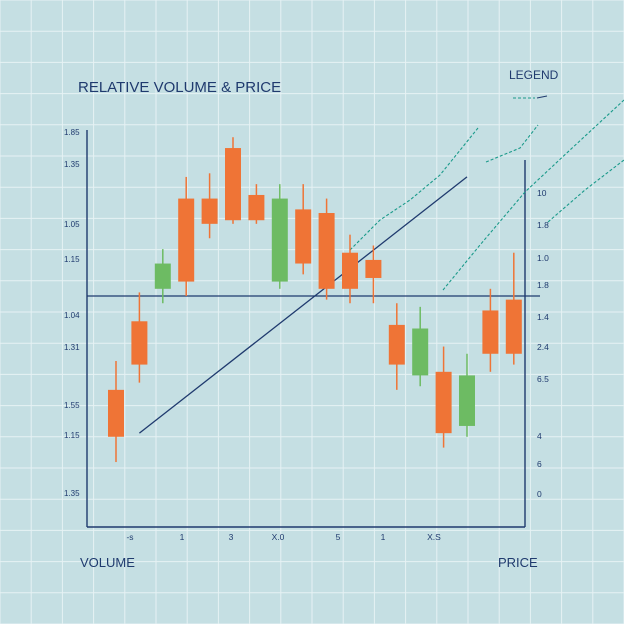 Image resolution: width=624 pixels, height=624 pixels. What do you see at coordinates (530, 97) in the screenshot?
I see `legend-swatch` at bounding box center [530, 97].